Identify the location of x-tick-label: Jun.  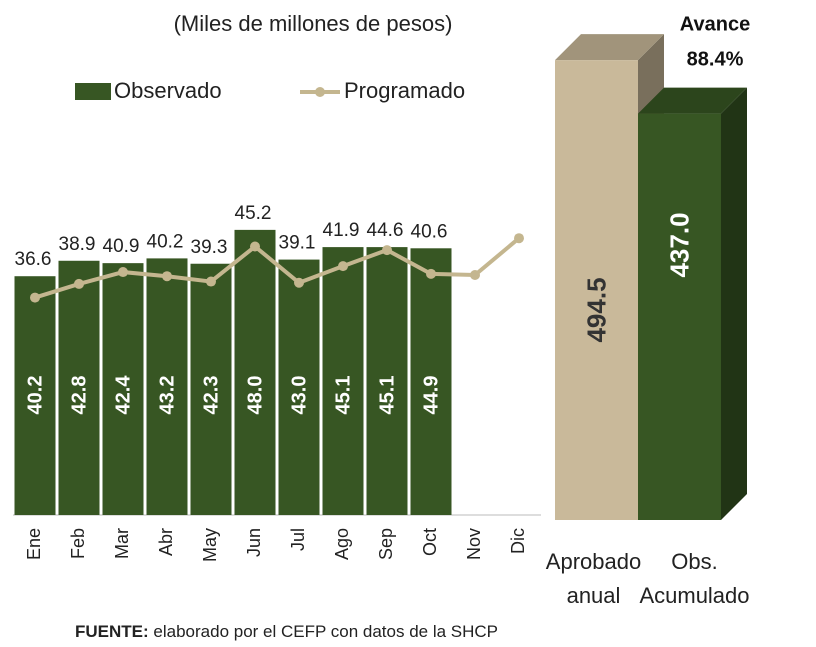
(254, 542).